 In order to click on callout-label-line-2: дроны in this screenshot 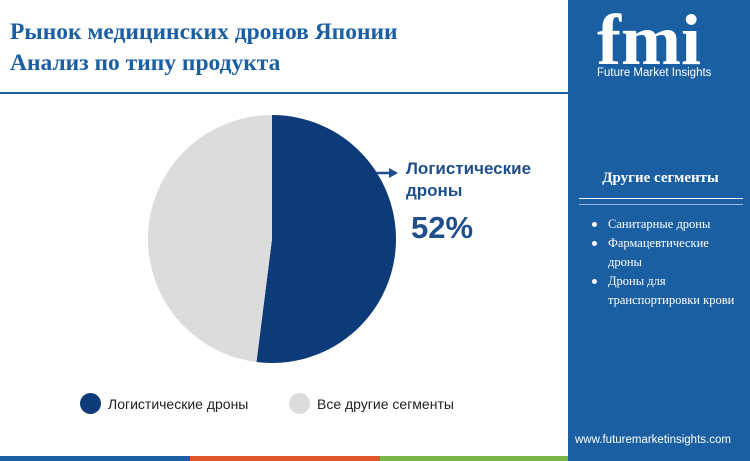, I will do `click(434, 190)`.